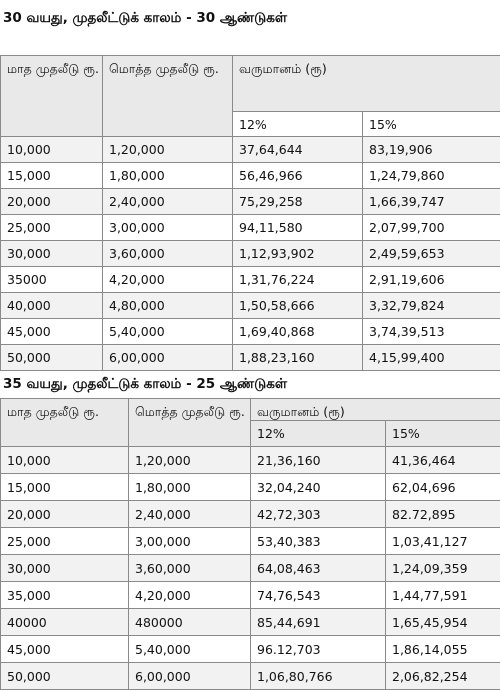 This screenshot has height=690, width=500. I want to click on cell-return-12: 94,11,580, so click(298, 228).